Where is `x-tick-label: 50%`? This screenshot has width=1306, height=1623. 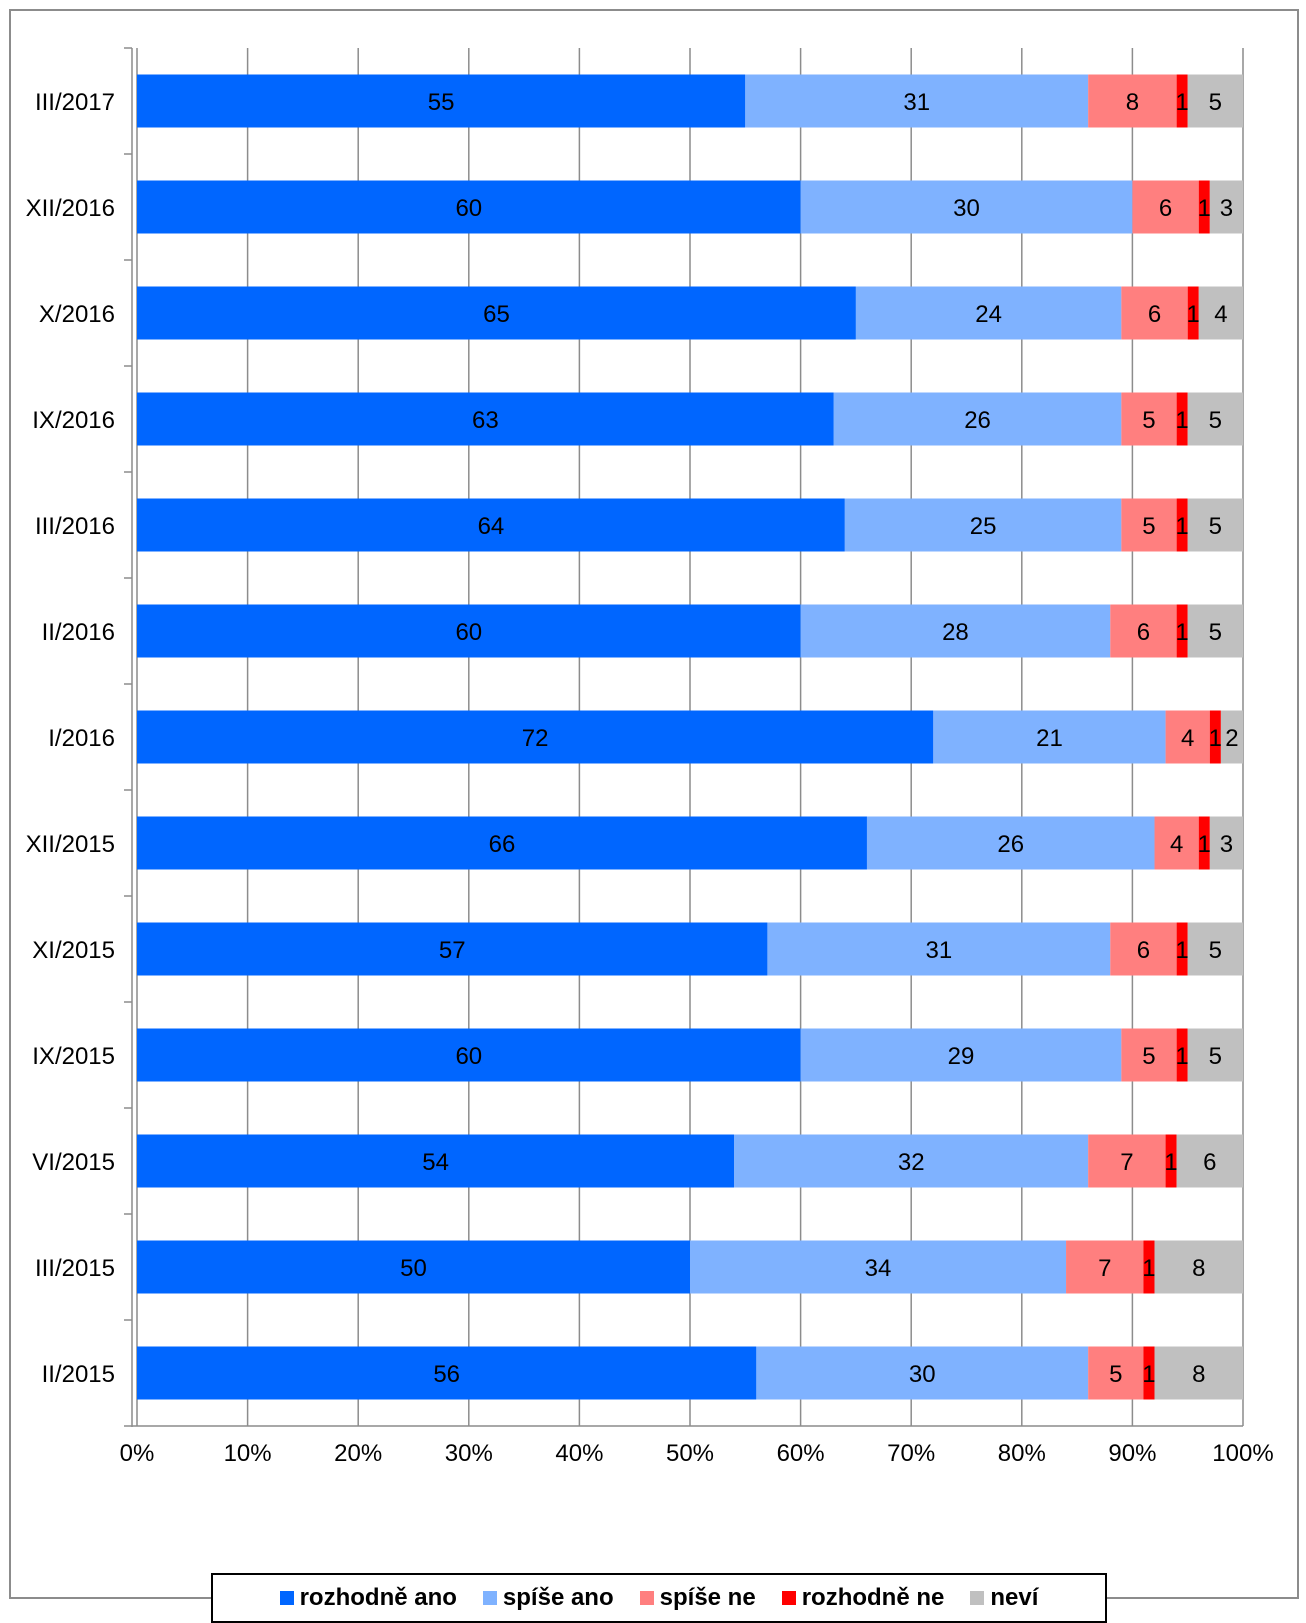
x-tick-label: 50% is located at coordinates (690, 1453).